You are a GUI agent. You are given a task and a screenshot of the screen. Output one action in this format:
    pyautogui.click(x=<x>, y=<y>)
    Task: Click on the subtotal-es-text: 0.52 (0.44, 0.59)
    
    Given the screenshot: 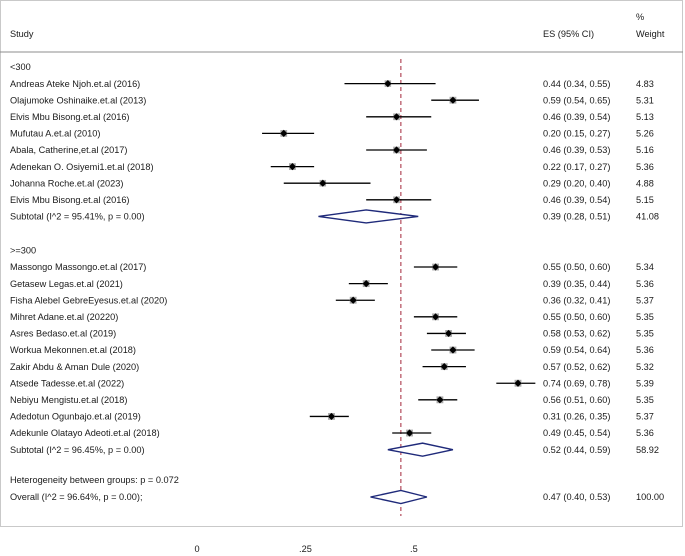 What is the action you would take?
    pyautogui.click(x=576, y=450)
    